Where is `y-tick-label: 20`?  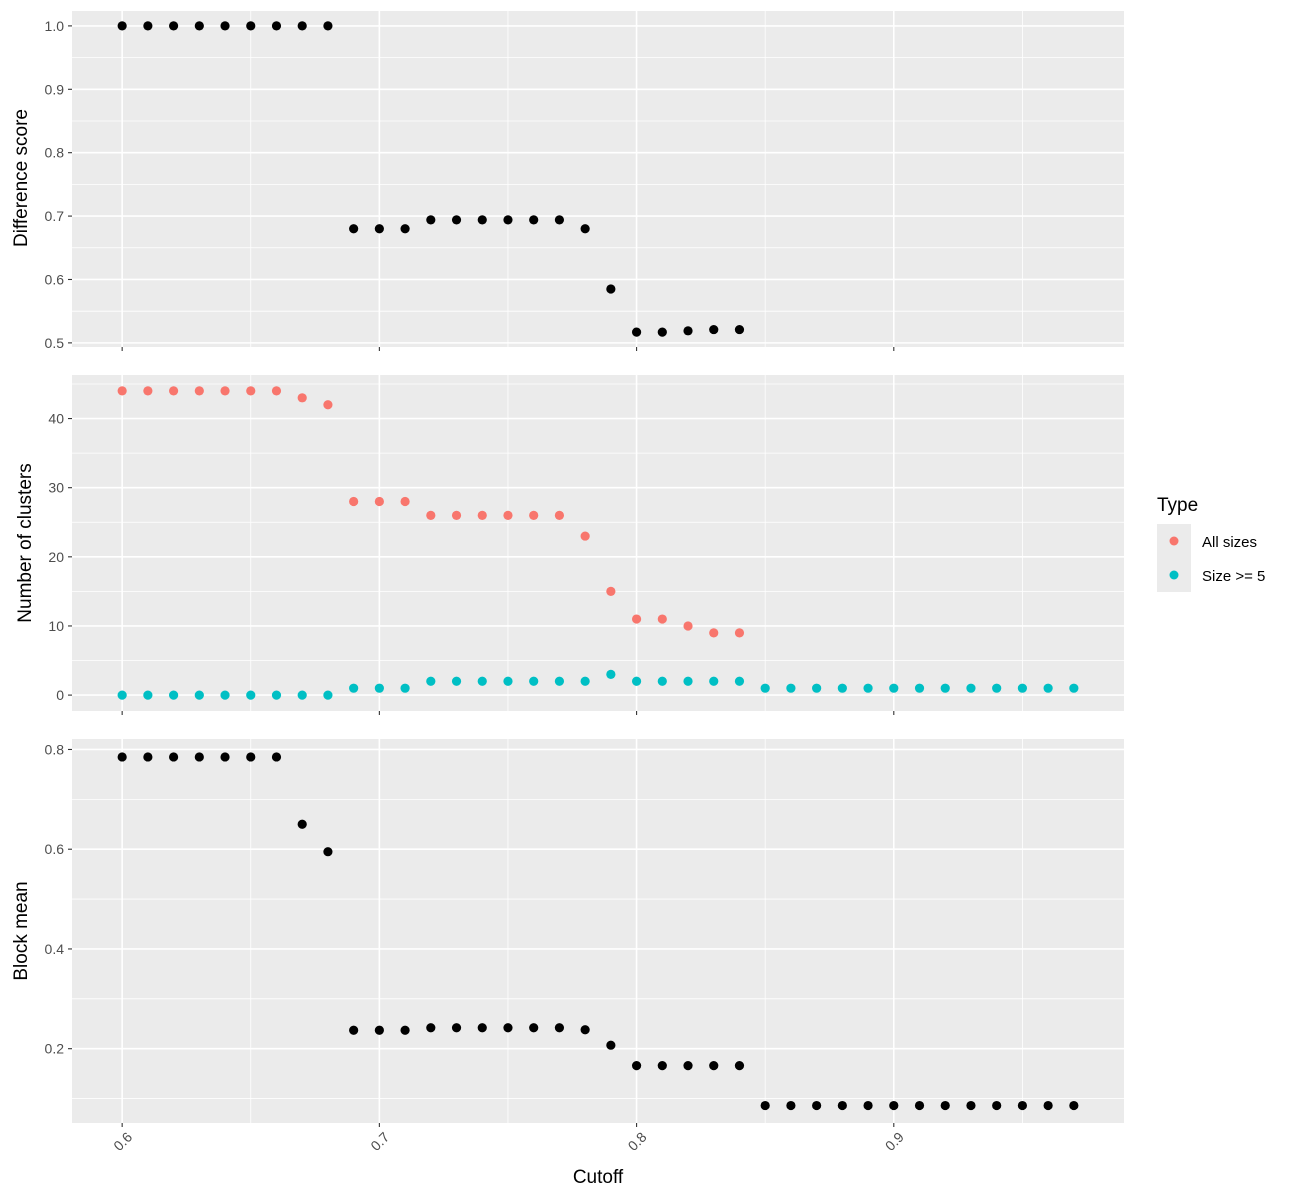 y-tick-label: 20 is located at coordinates (56, 557).